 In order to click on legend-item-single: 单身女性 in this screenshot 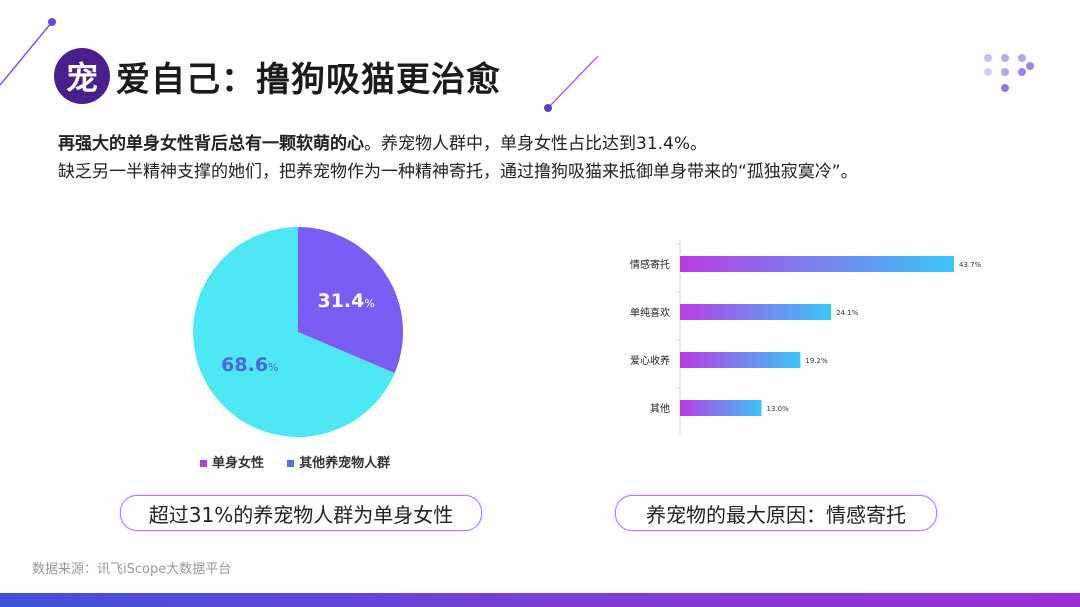, I will do `click(232, 463)`.